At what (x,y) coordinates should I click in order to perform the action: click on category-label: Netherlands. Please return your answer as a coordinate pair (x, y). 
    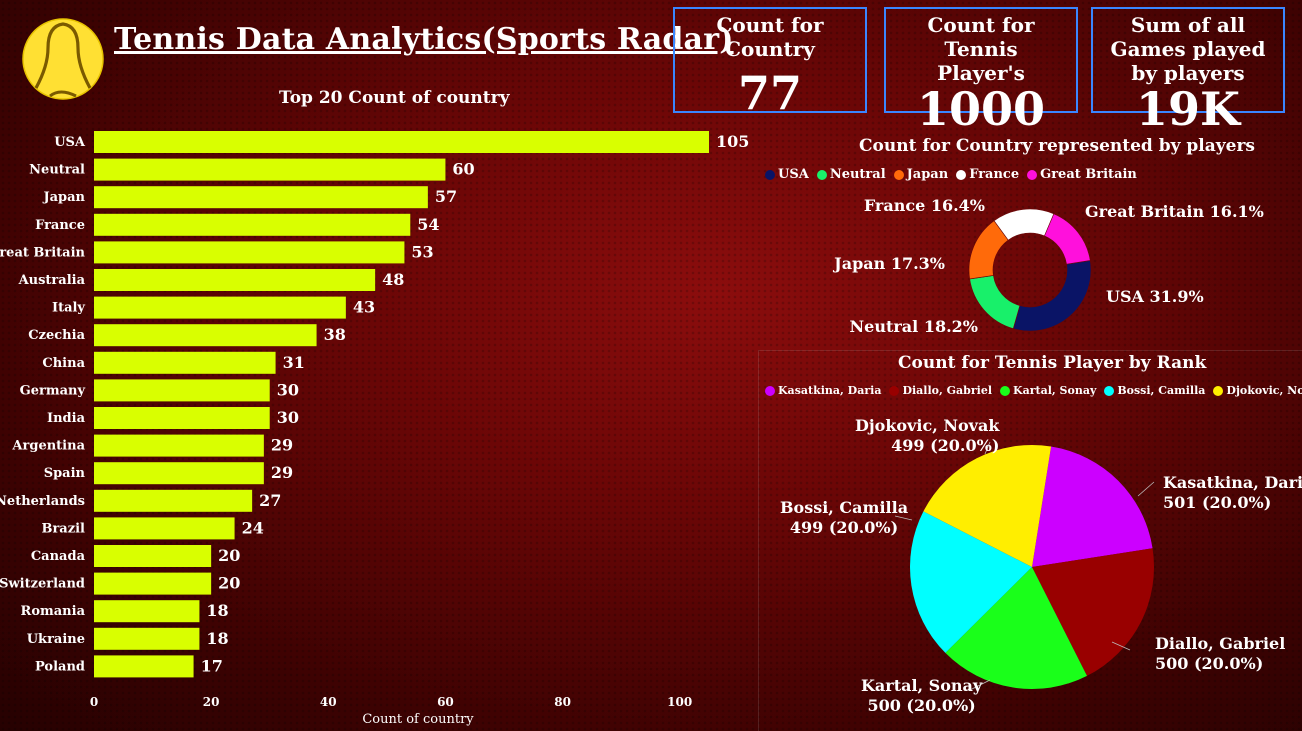
    Looking at the image, I should click on (42, 501).